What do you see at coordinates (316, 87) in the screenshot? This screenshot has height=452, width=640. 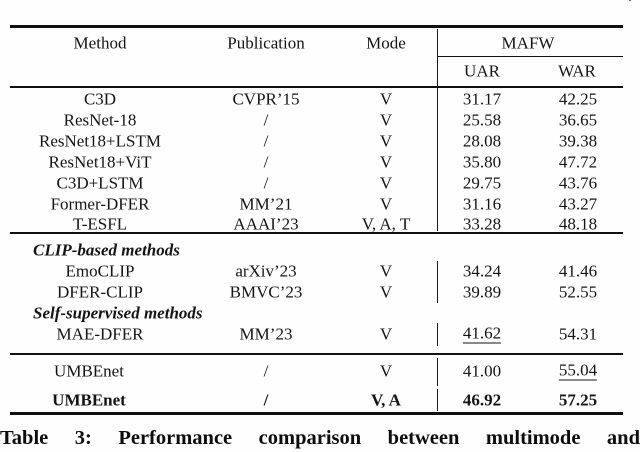 I see `table-rule-header-bottom` at bounding box center [316, 87].